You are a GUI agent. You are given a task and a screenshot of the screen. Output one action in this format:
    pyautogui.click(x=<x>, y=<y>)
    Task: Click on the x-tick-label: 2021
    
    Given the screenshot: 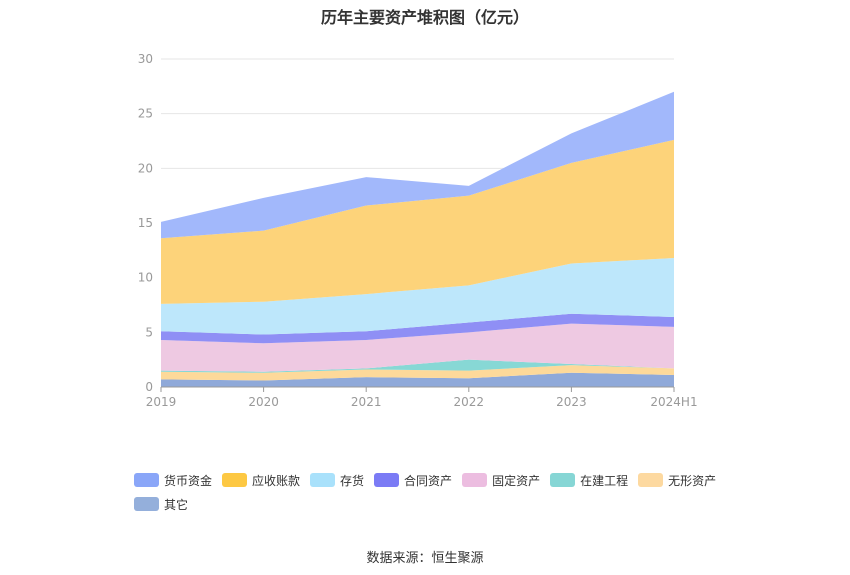 What is the action you would take?
    pyautogui.click(x=366, y=402)
    